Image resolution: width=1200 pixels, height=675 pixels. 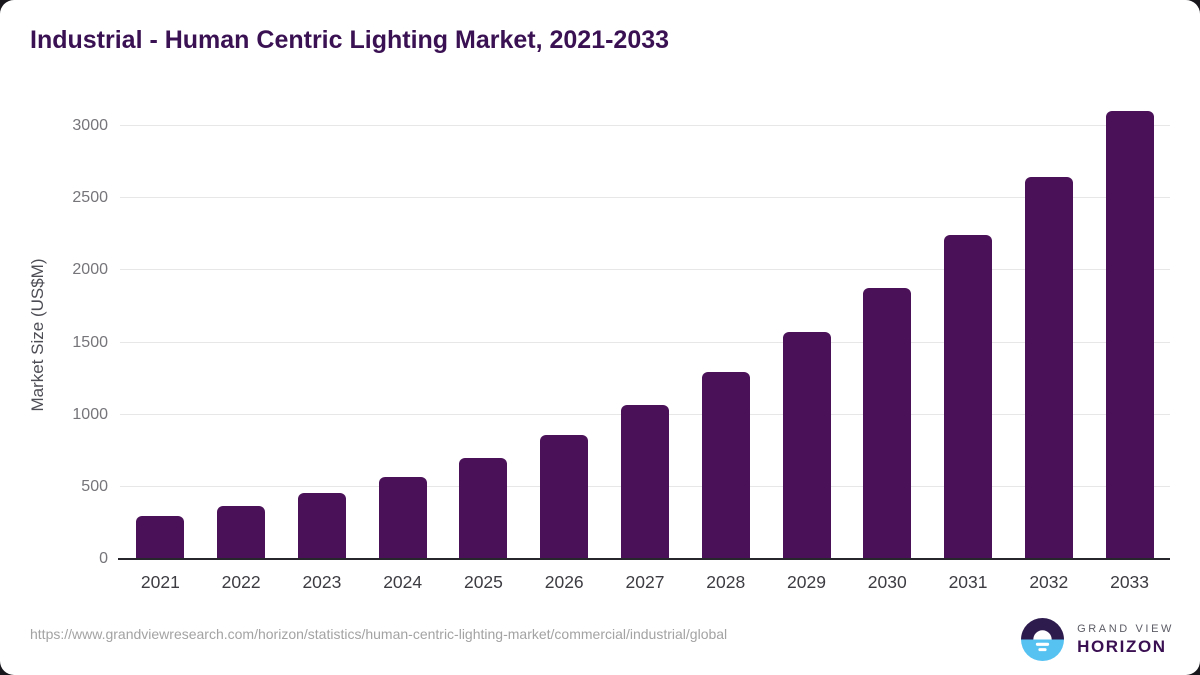 I want to click on bar-2032, so click(x=1048, y=368).